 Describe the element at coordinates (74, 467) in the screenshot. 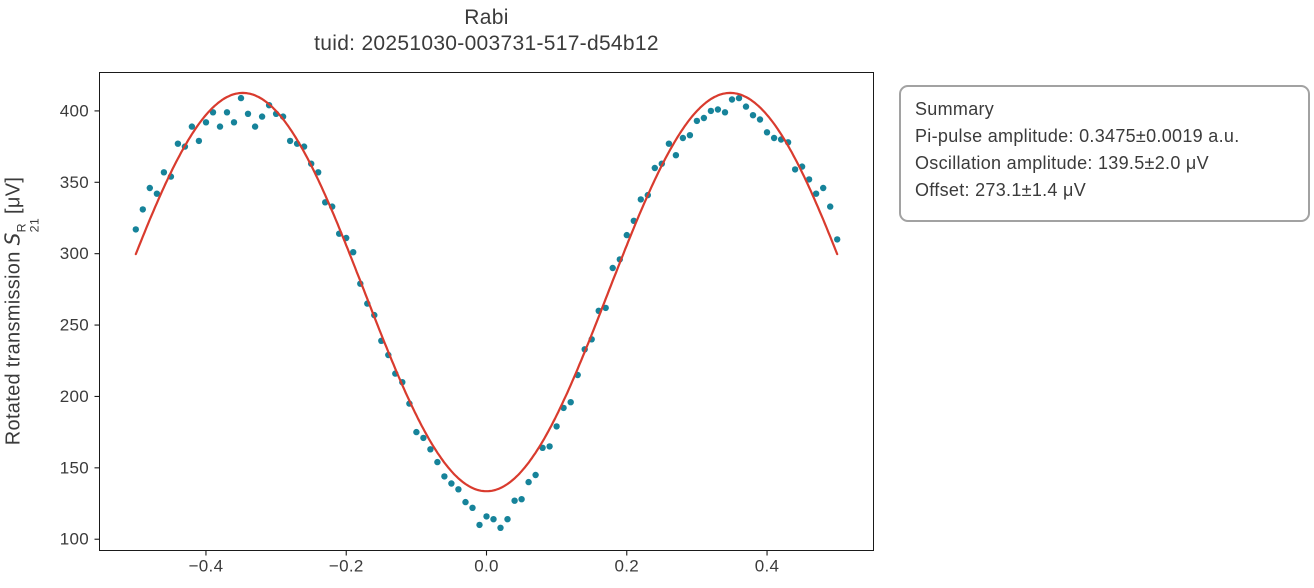

I see `y-tick-label: 150` at that location.